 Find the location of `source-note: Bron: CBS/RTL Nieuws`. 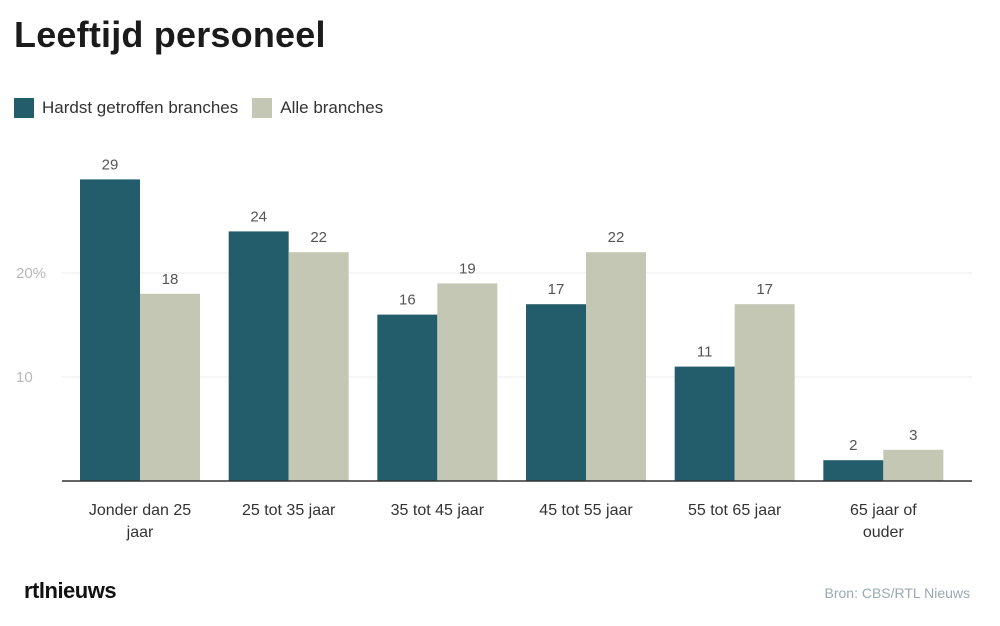

source-note: Bron: CBS/RTL Nieuws is located at coordinates (897, 593).